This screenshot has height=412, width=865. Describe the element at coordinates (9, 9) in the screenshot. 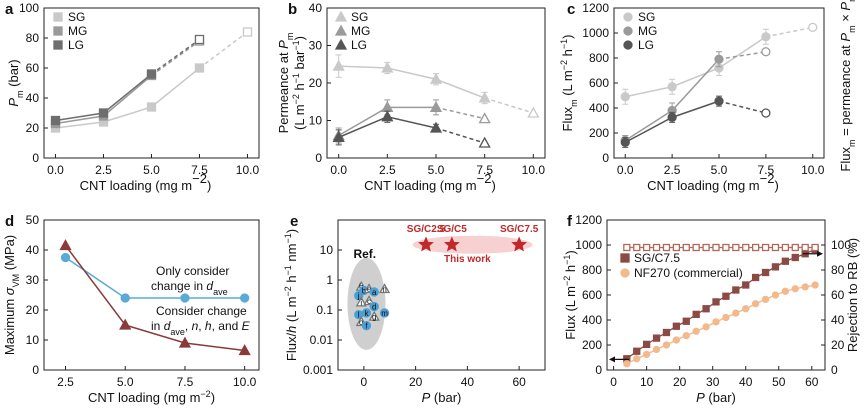

I see `panel-letter-a: a` at that location.